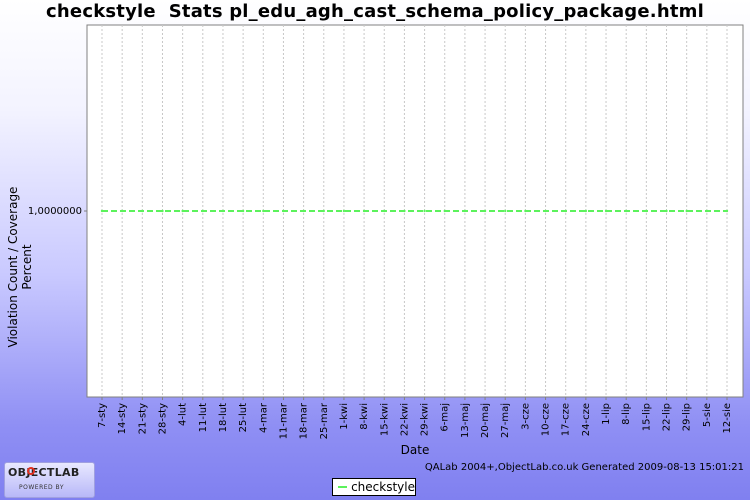  What do you see at coordinates (525, 416) in the screenshot?
I see `x-tick-label: 3-cze` at bounding box center [525, 416].